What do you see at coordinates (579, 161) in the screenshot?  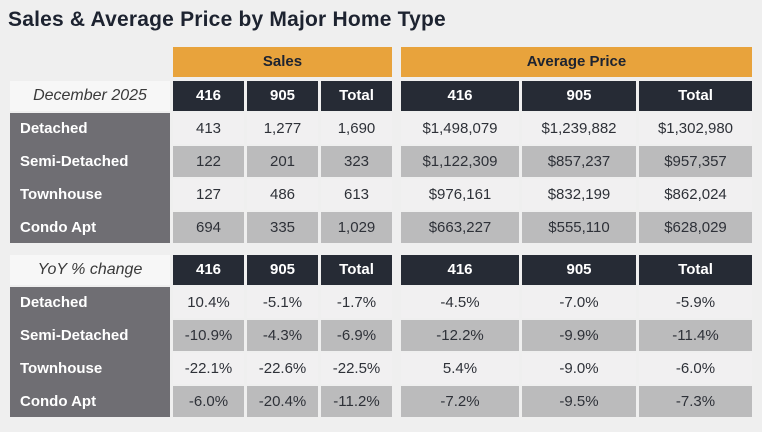 I see `cell-price-905: $857,237` at bounding box center [579, 161].